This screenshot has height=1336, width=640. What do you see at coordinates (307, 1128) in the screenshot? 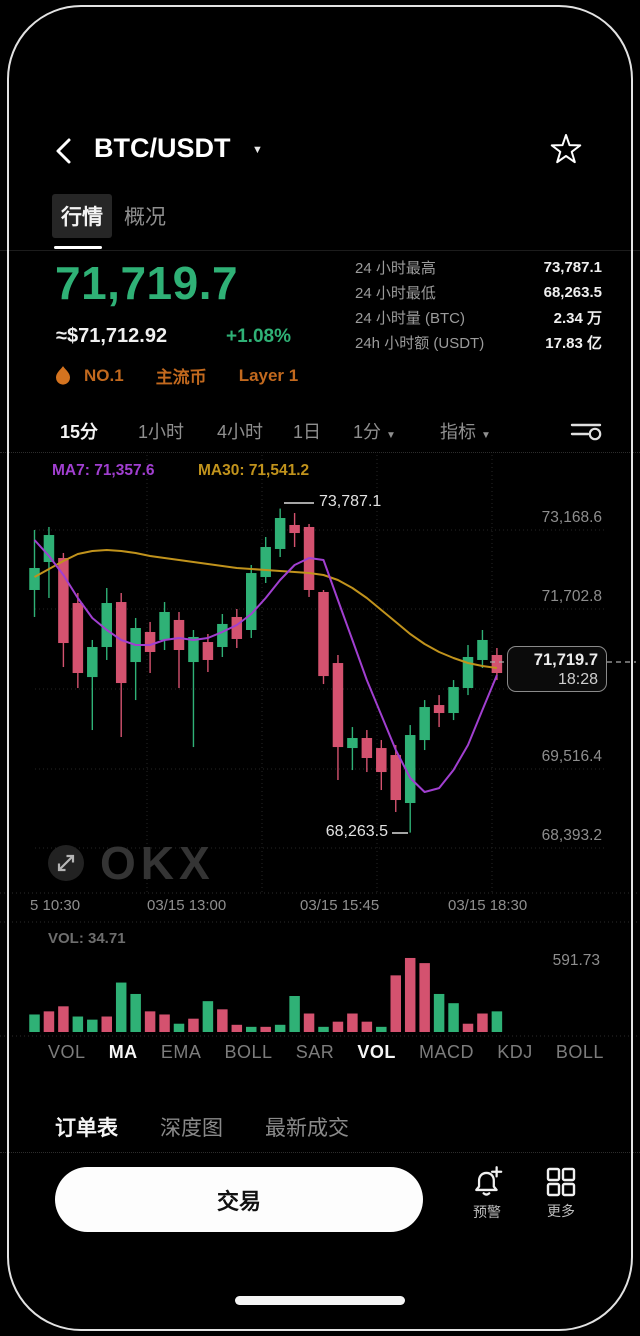
I see `tab-latest-trades: 最新成交` at bounding box center [307, 1128].